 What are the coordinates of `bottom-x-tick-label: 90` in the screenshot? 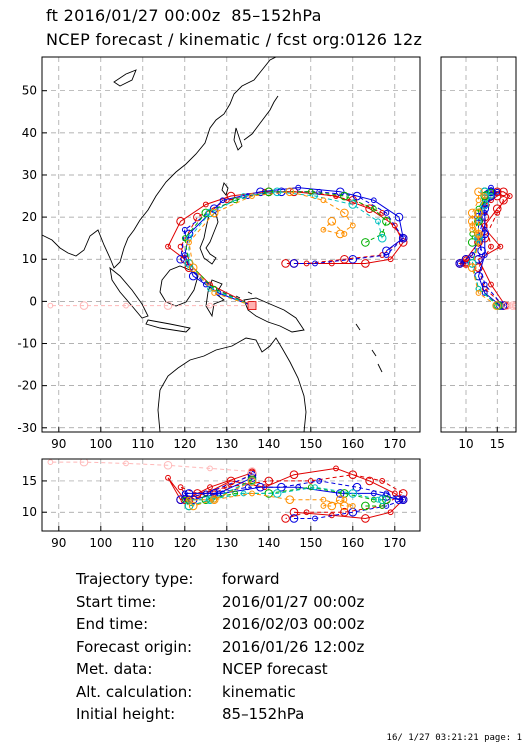 It's located at (58, 543).